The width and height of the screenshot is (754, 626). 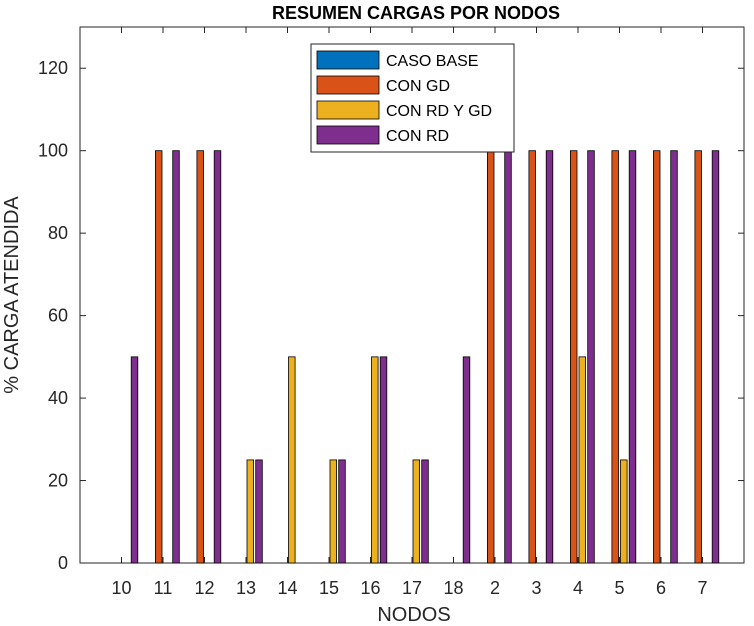 I want to click on y-tick-label: 120, so click(x=53, y=68).